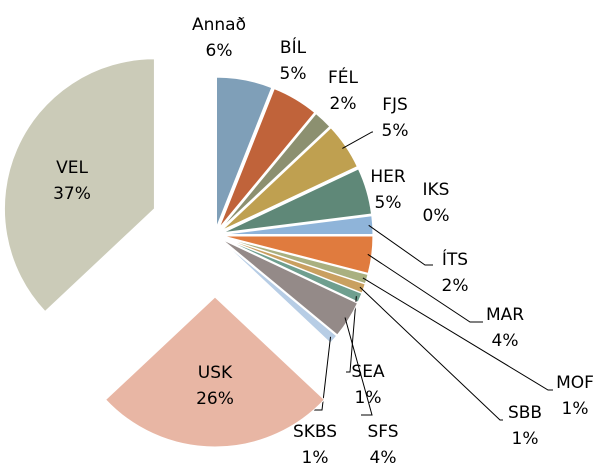  I want to click on slice-label: SKBS, so click(315, 432).